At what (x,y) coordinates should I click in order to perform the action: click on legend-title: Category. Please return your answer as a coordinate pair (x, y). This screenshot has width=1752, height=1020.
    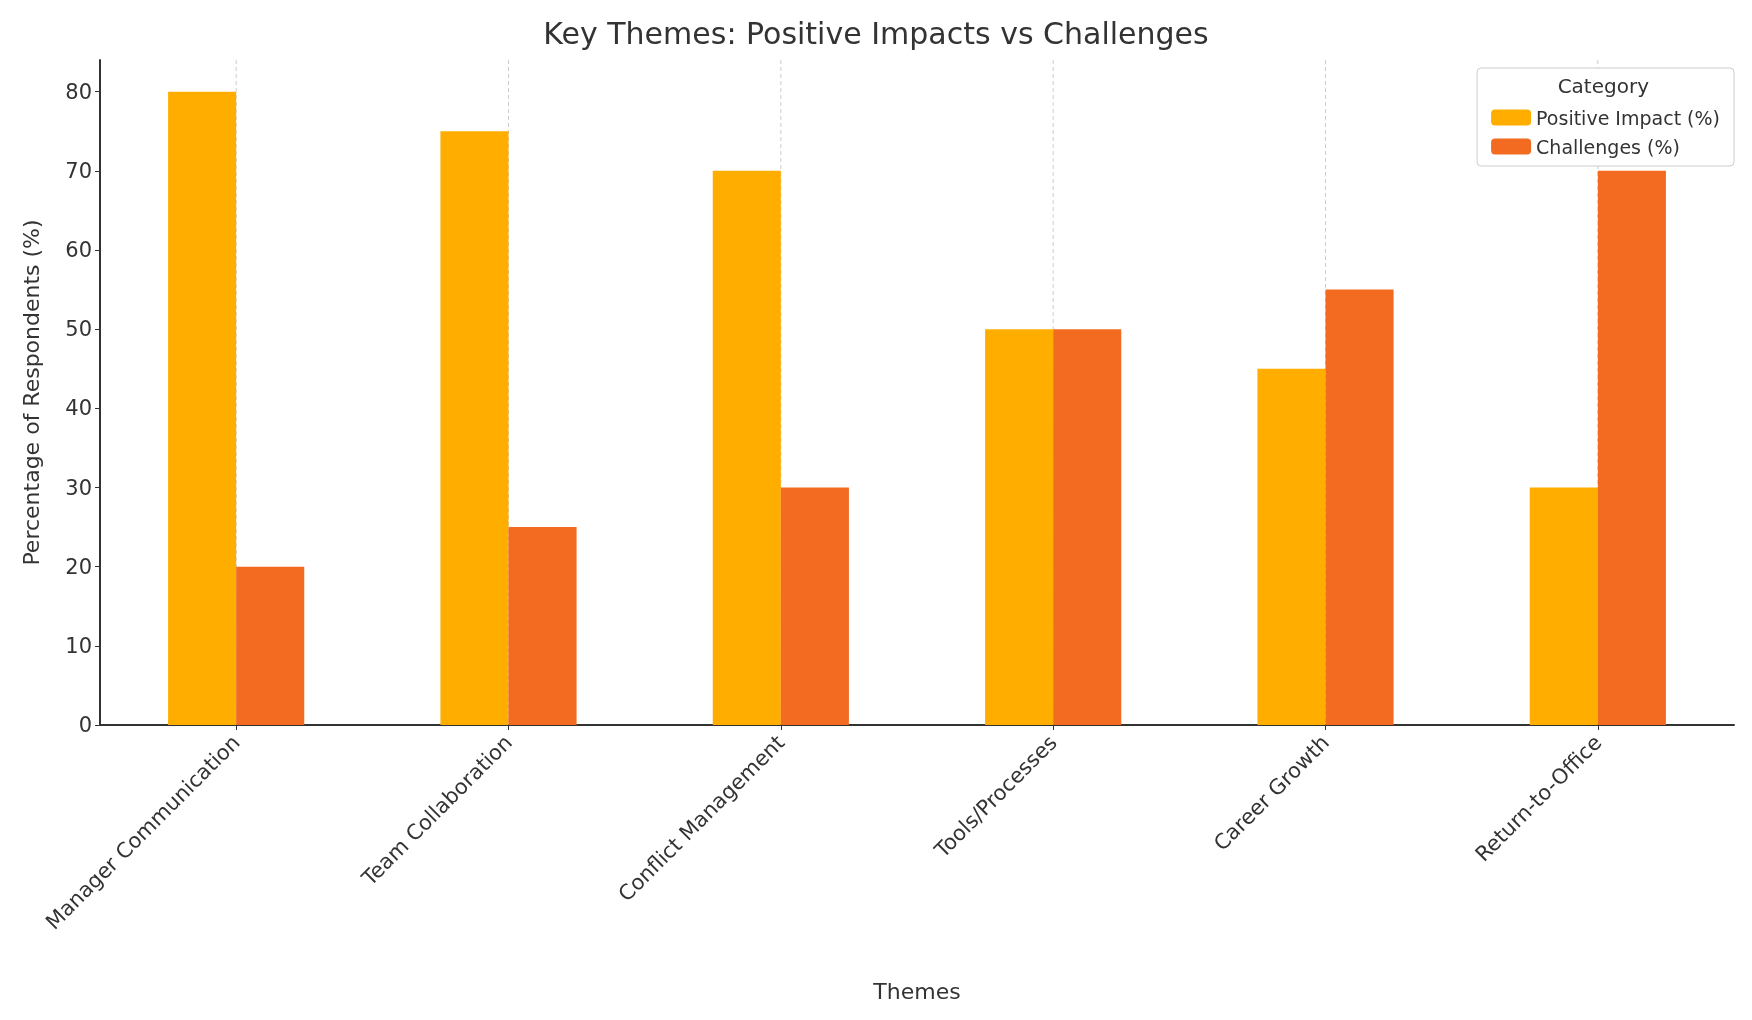
    Looking at the image, I should click on (1603, 86).